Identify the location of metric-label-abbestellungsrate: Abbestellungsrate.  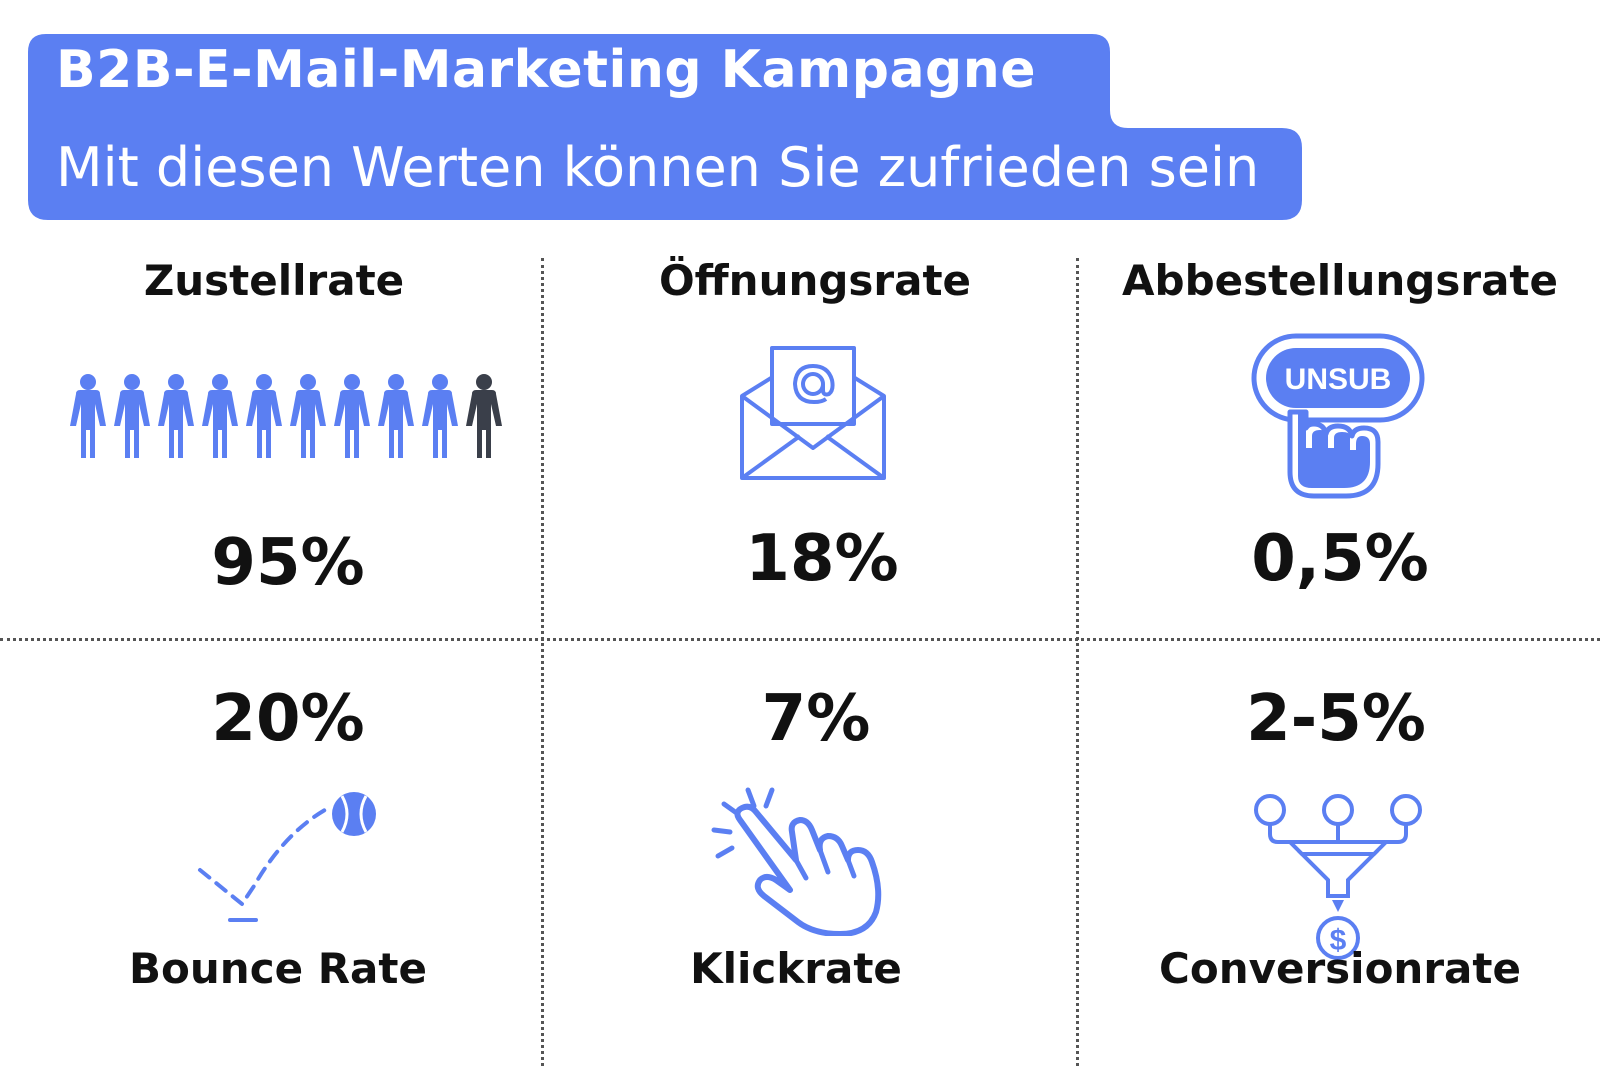
(1340, 280).